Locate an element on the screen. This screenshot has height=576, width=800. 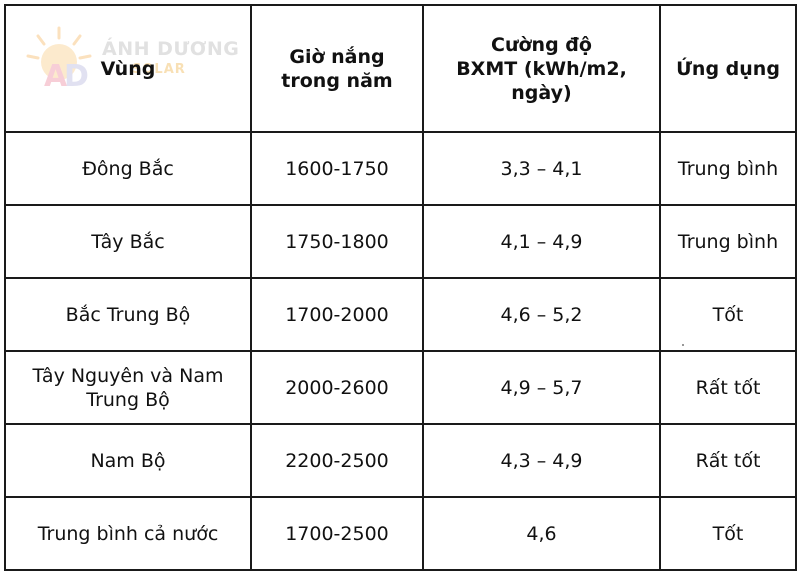
cell-region-text: Tây Nguyên và Nam is located at coordinates (128, 375).